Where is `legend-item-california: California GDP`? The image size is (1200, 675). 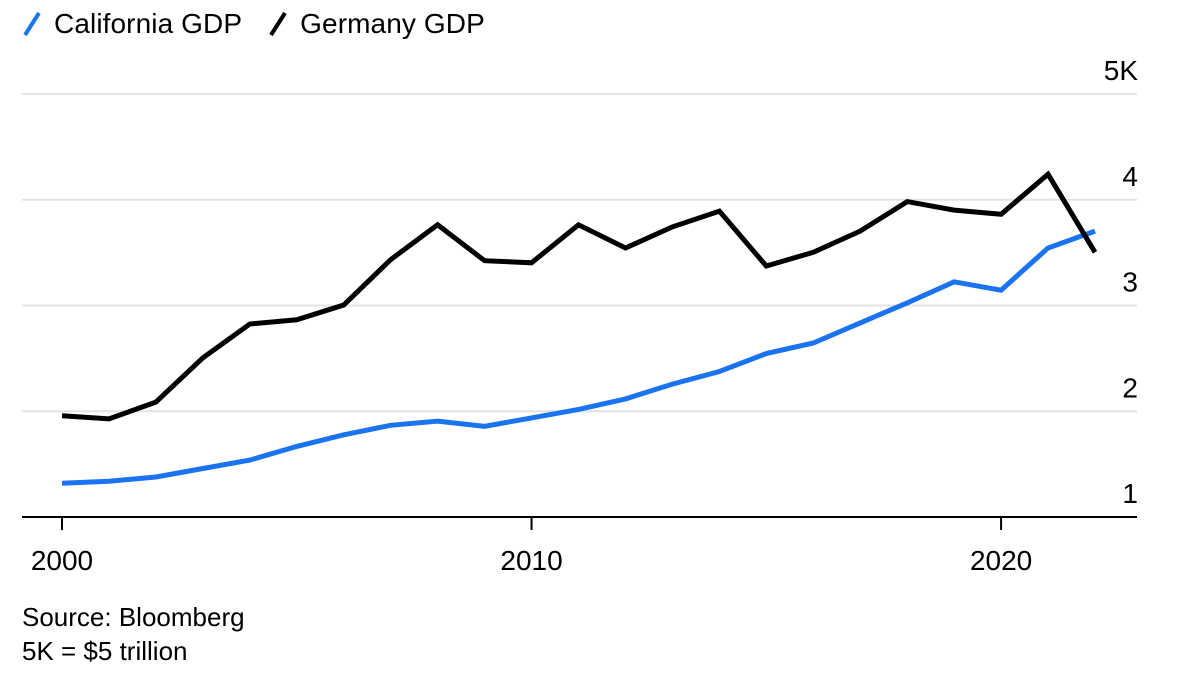 legend-item-california: California GDP is located at coordinates (132, 24).